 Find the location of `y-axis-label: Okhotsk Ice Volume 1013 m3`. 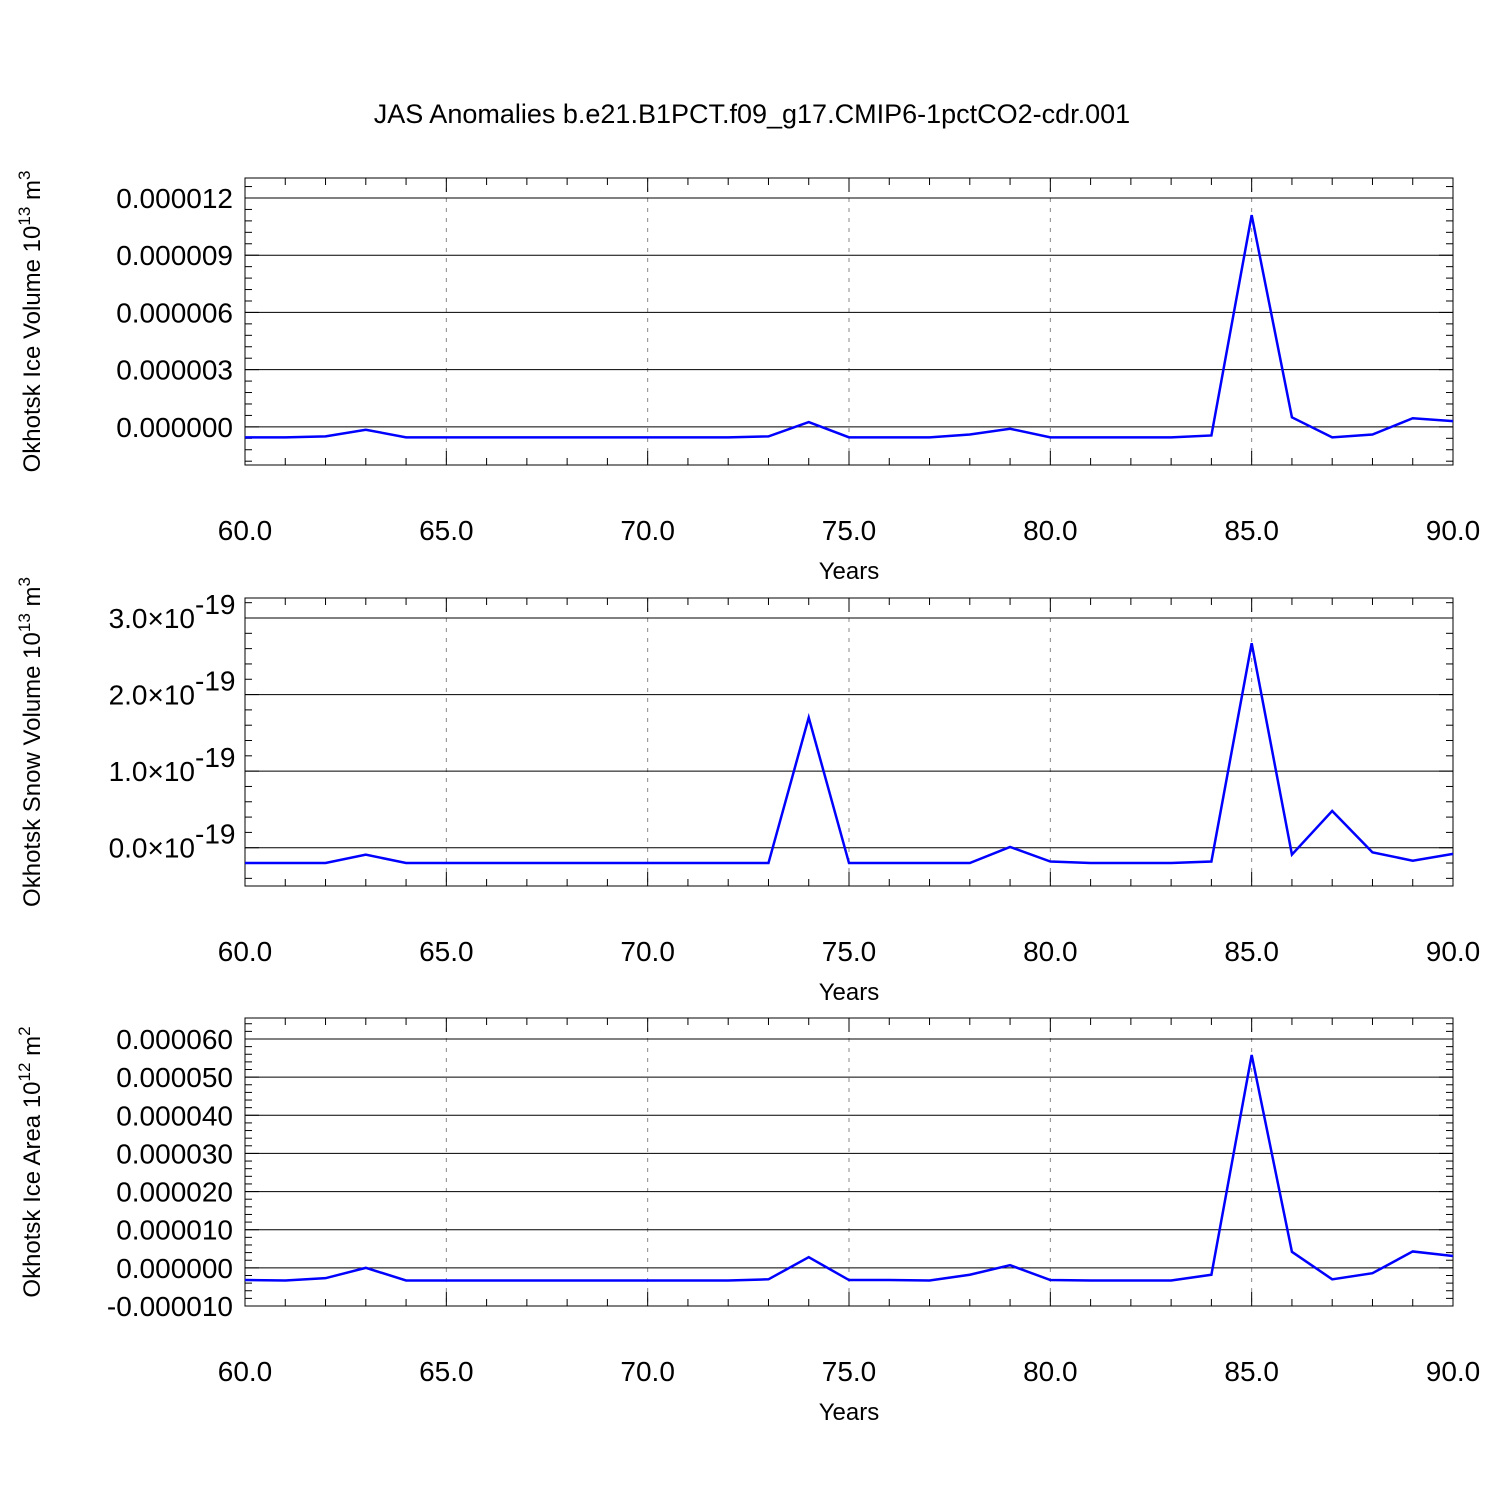

y-axis-label: Okhotsk Ice Volume 1013 m3 is located at coordinates (30, 322).